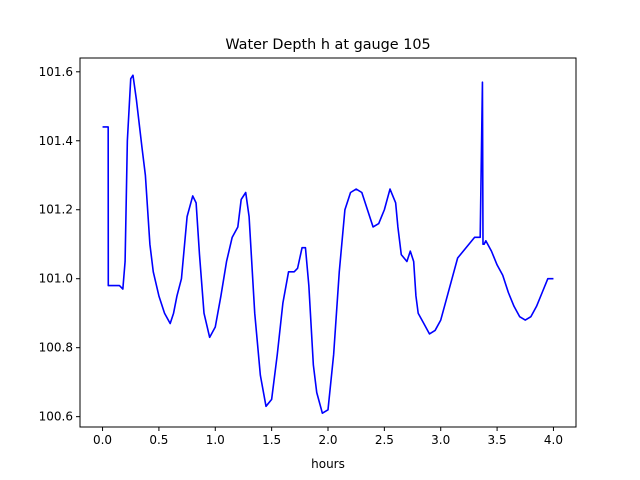 This screenshot has height=480, width=640. I want to click on y-tick-label: 101.4, so click(56, 141).